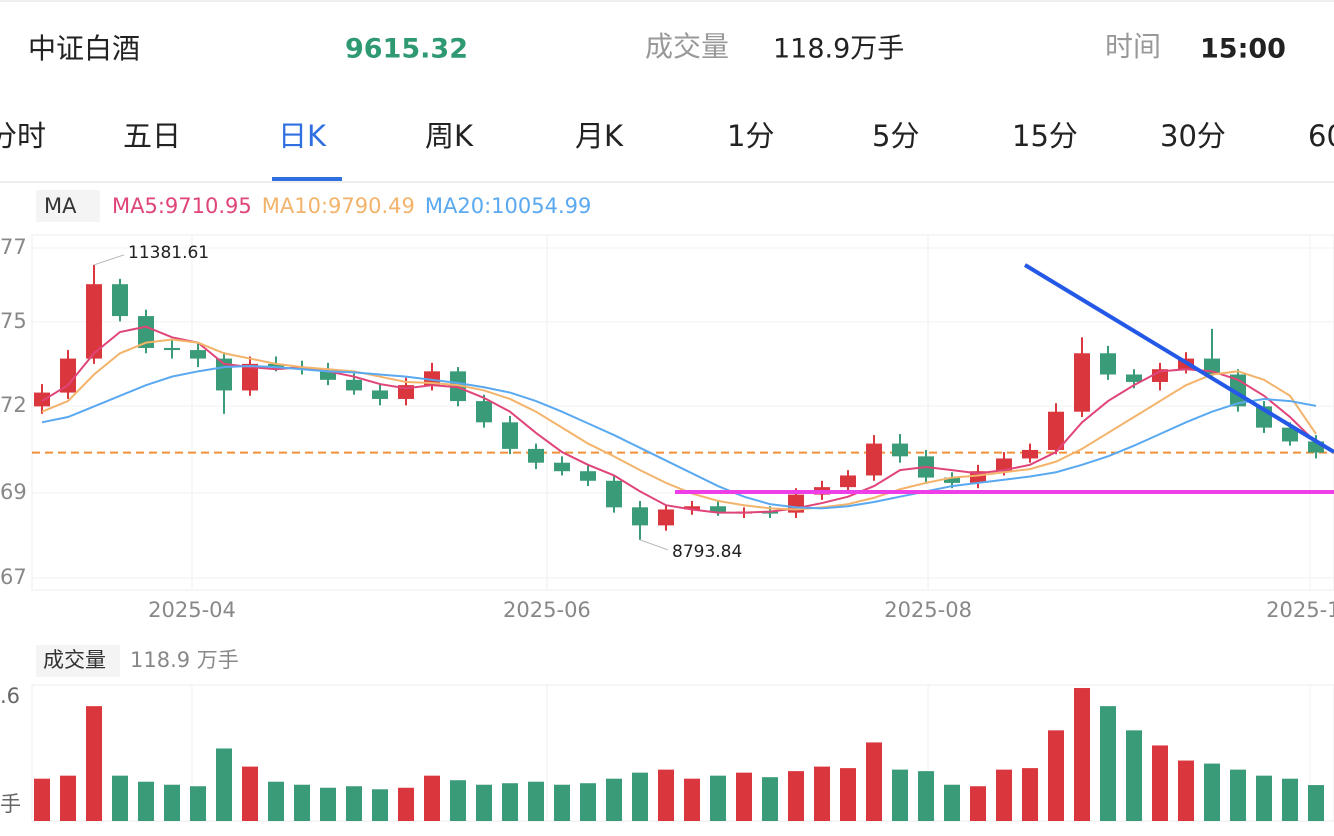  Describe the element at coordinates (1193, 136) in the screenshot. I see `tab: 30分` at that location.